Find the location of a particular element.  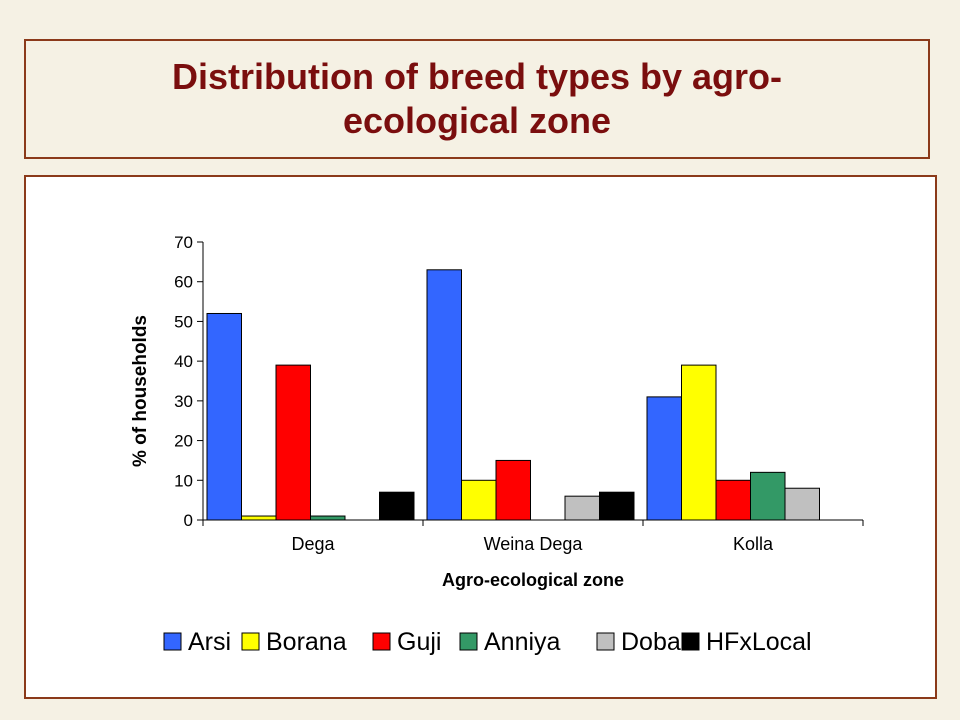

legend-swatch-anniya is located at coordinates (468, 641).